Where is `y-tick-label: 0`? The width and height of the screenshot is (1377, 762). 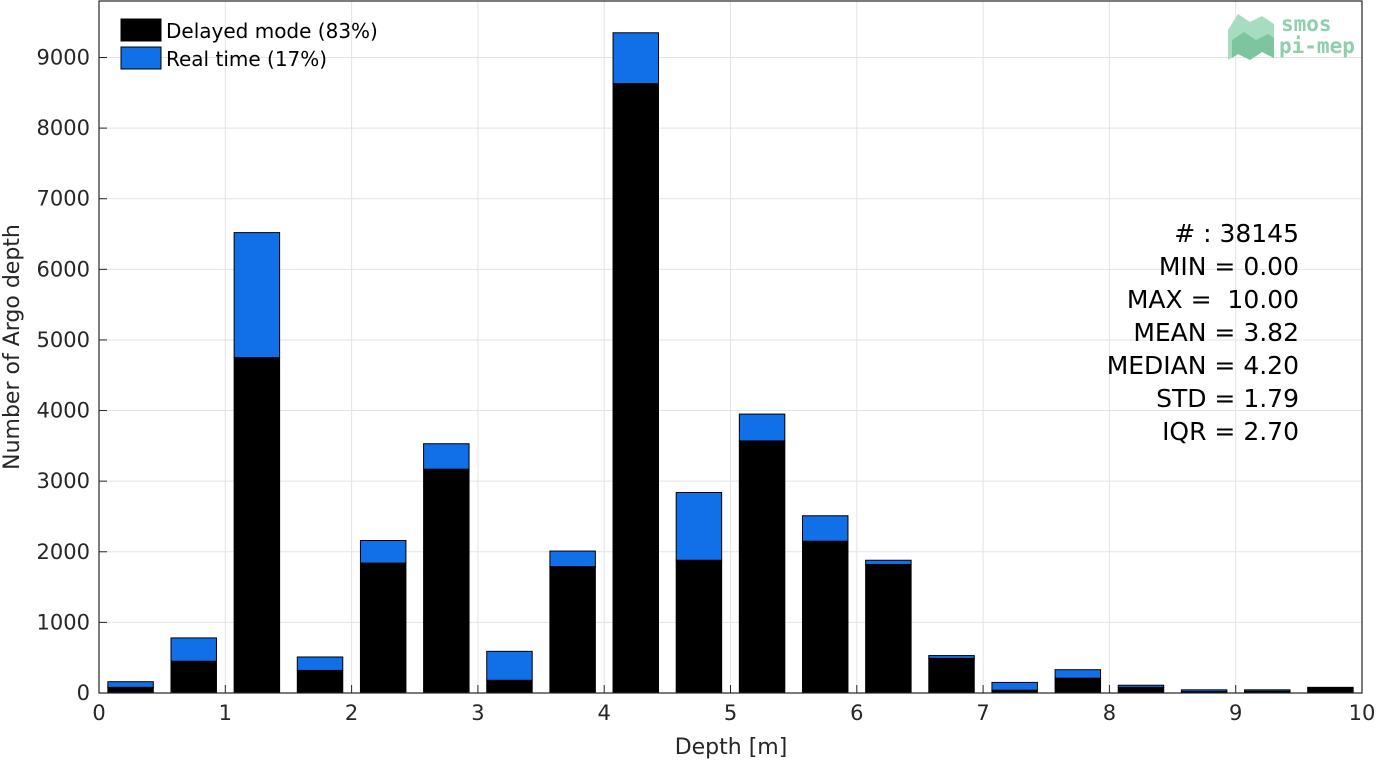
y-tick-label: 0 is located at coordinates (83, 693).